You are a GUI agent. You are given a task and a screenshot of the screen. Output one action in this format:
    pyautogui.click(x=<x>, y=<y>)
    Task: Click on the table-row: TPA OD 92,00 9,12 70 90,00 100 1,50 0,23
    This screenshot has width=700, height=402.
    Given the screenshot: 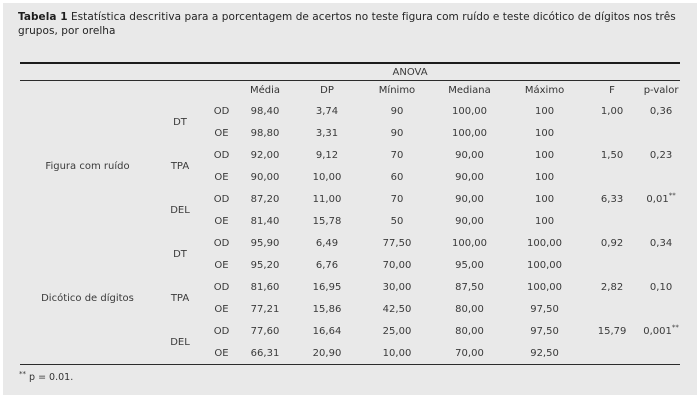 What is the action you would take?
    pyautogui.click(x=350, y=158)
    